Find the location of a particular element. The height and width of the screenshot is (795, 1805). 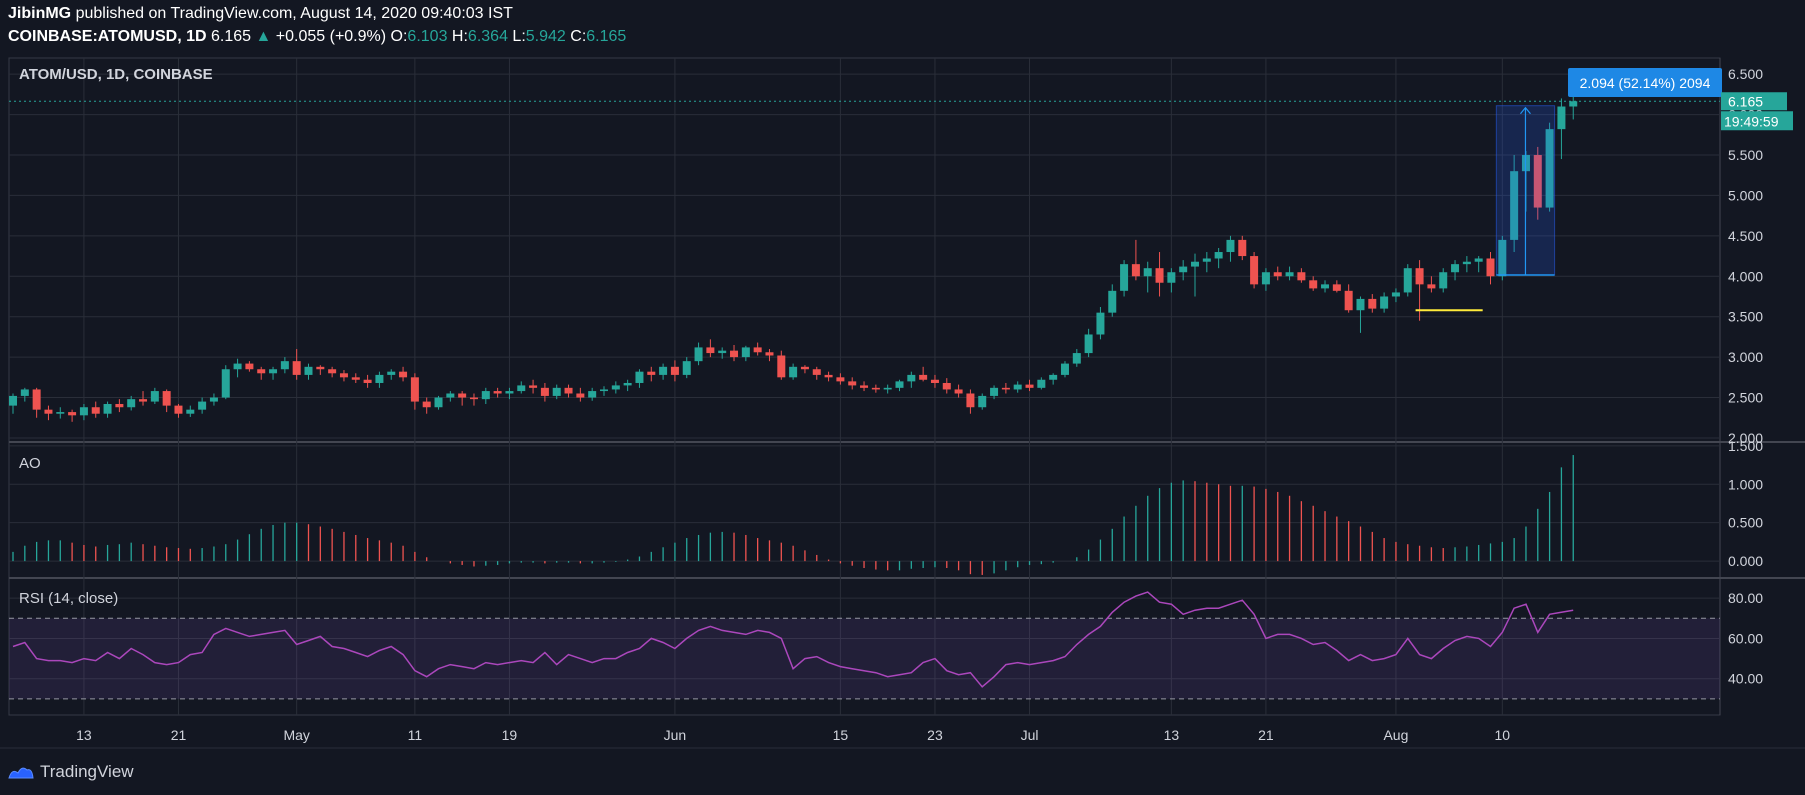

price-tick-label: 3.500 is located at coordinates (1745, 317).